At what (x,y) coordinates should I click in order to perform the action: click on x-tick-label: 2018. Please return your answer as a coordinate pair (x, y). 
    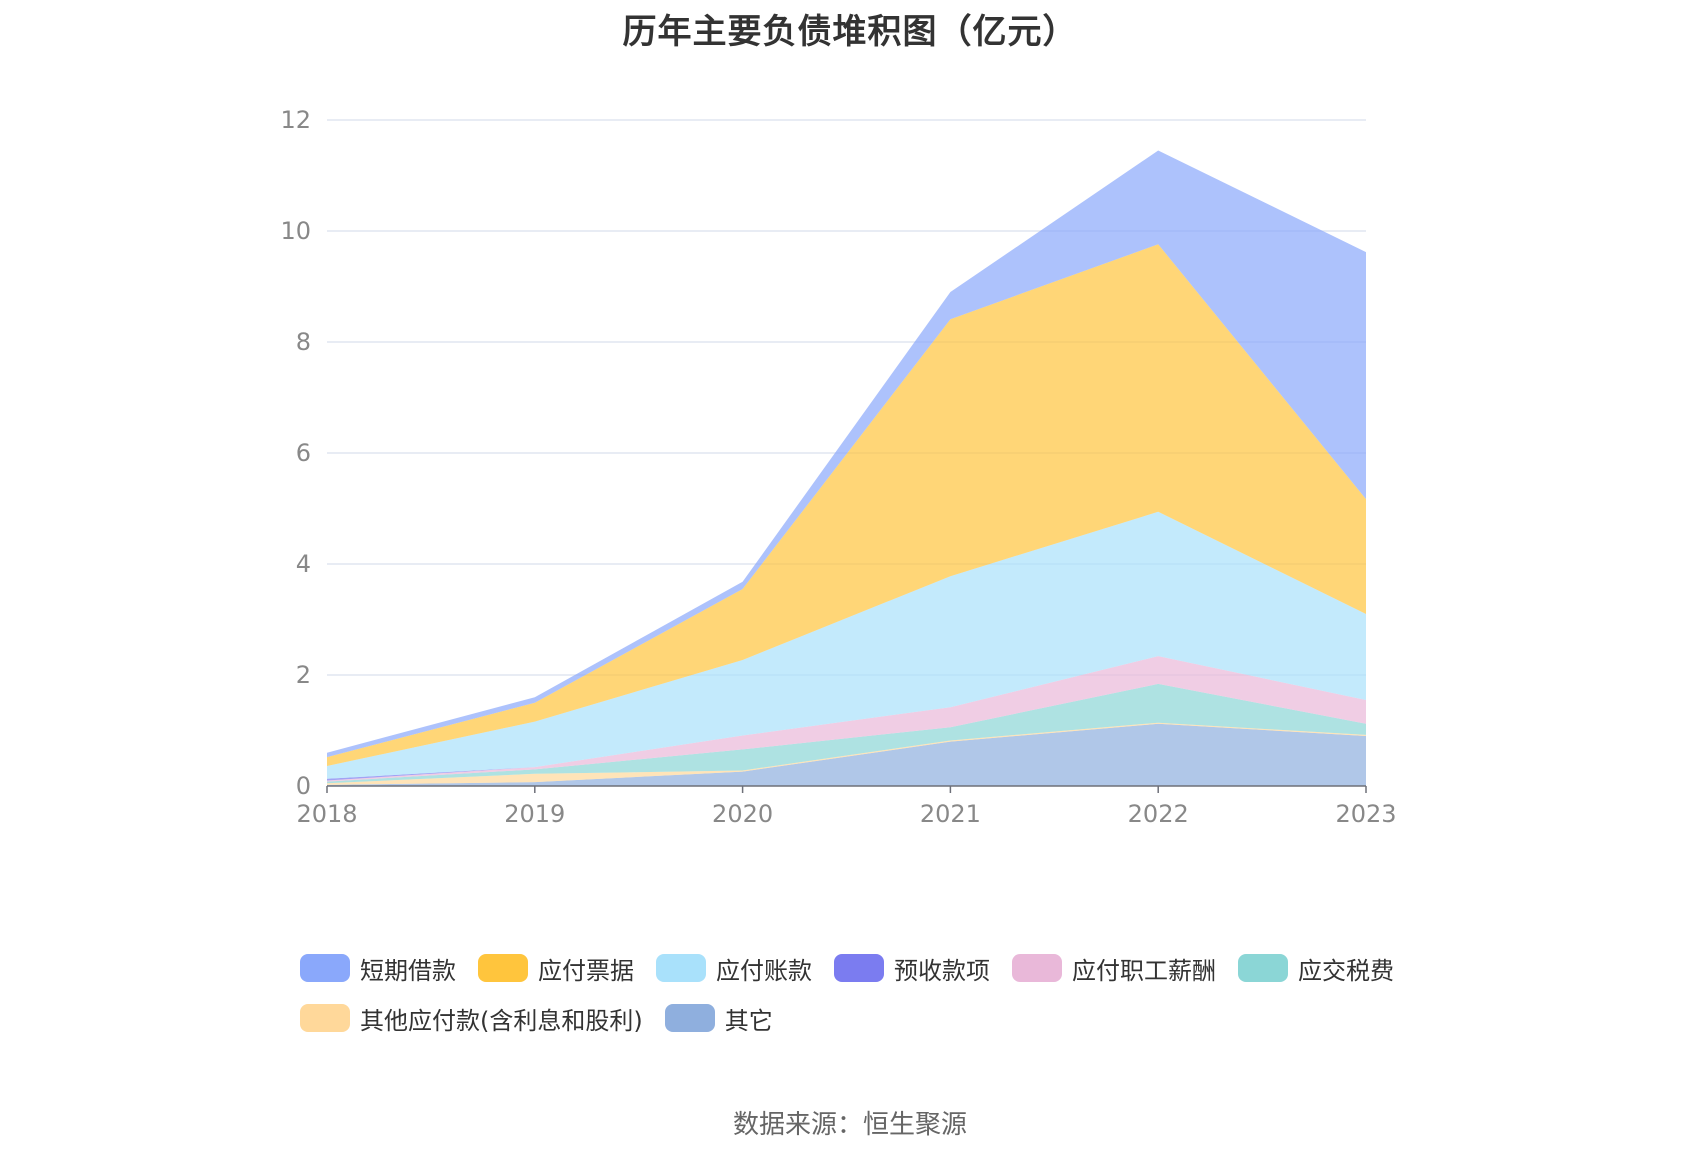
    Looking at the image, I should click on (326, 814).